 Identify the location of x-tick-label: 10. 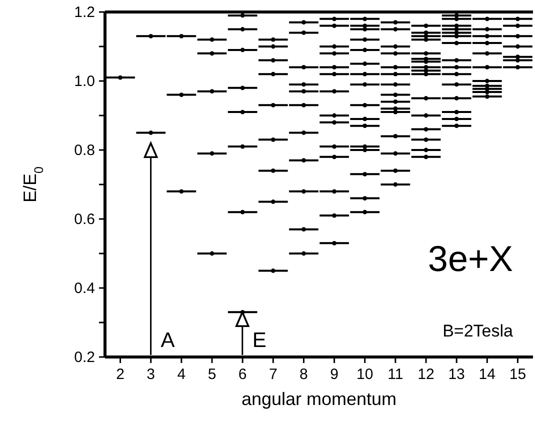
(365, 374).